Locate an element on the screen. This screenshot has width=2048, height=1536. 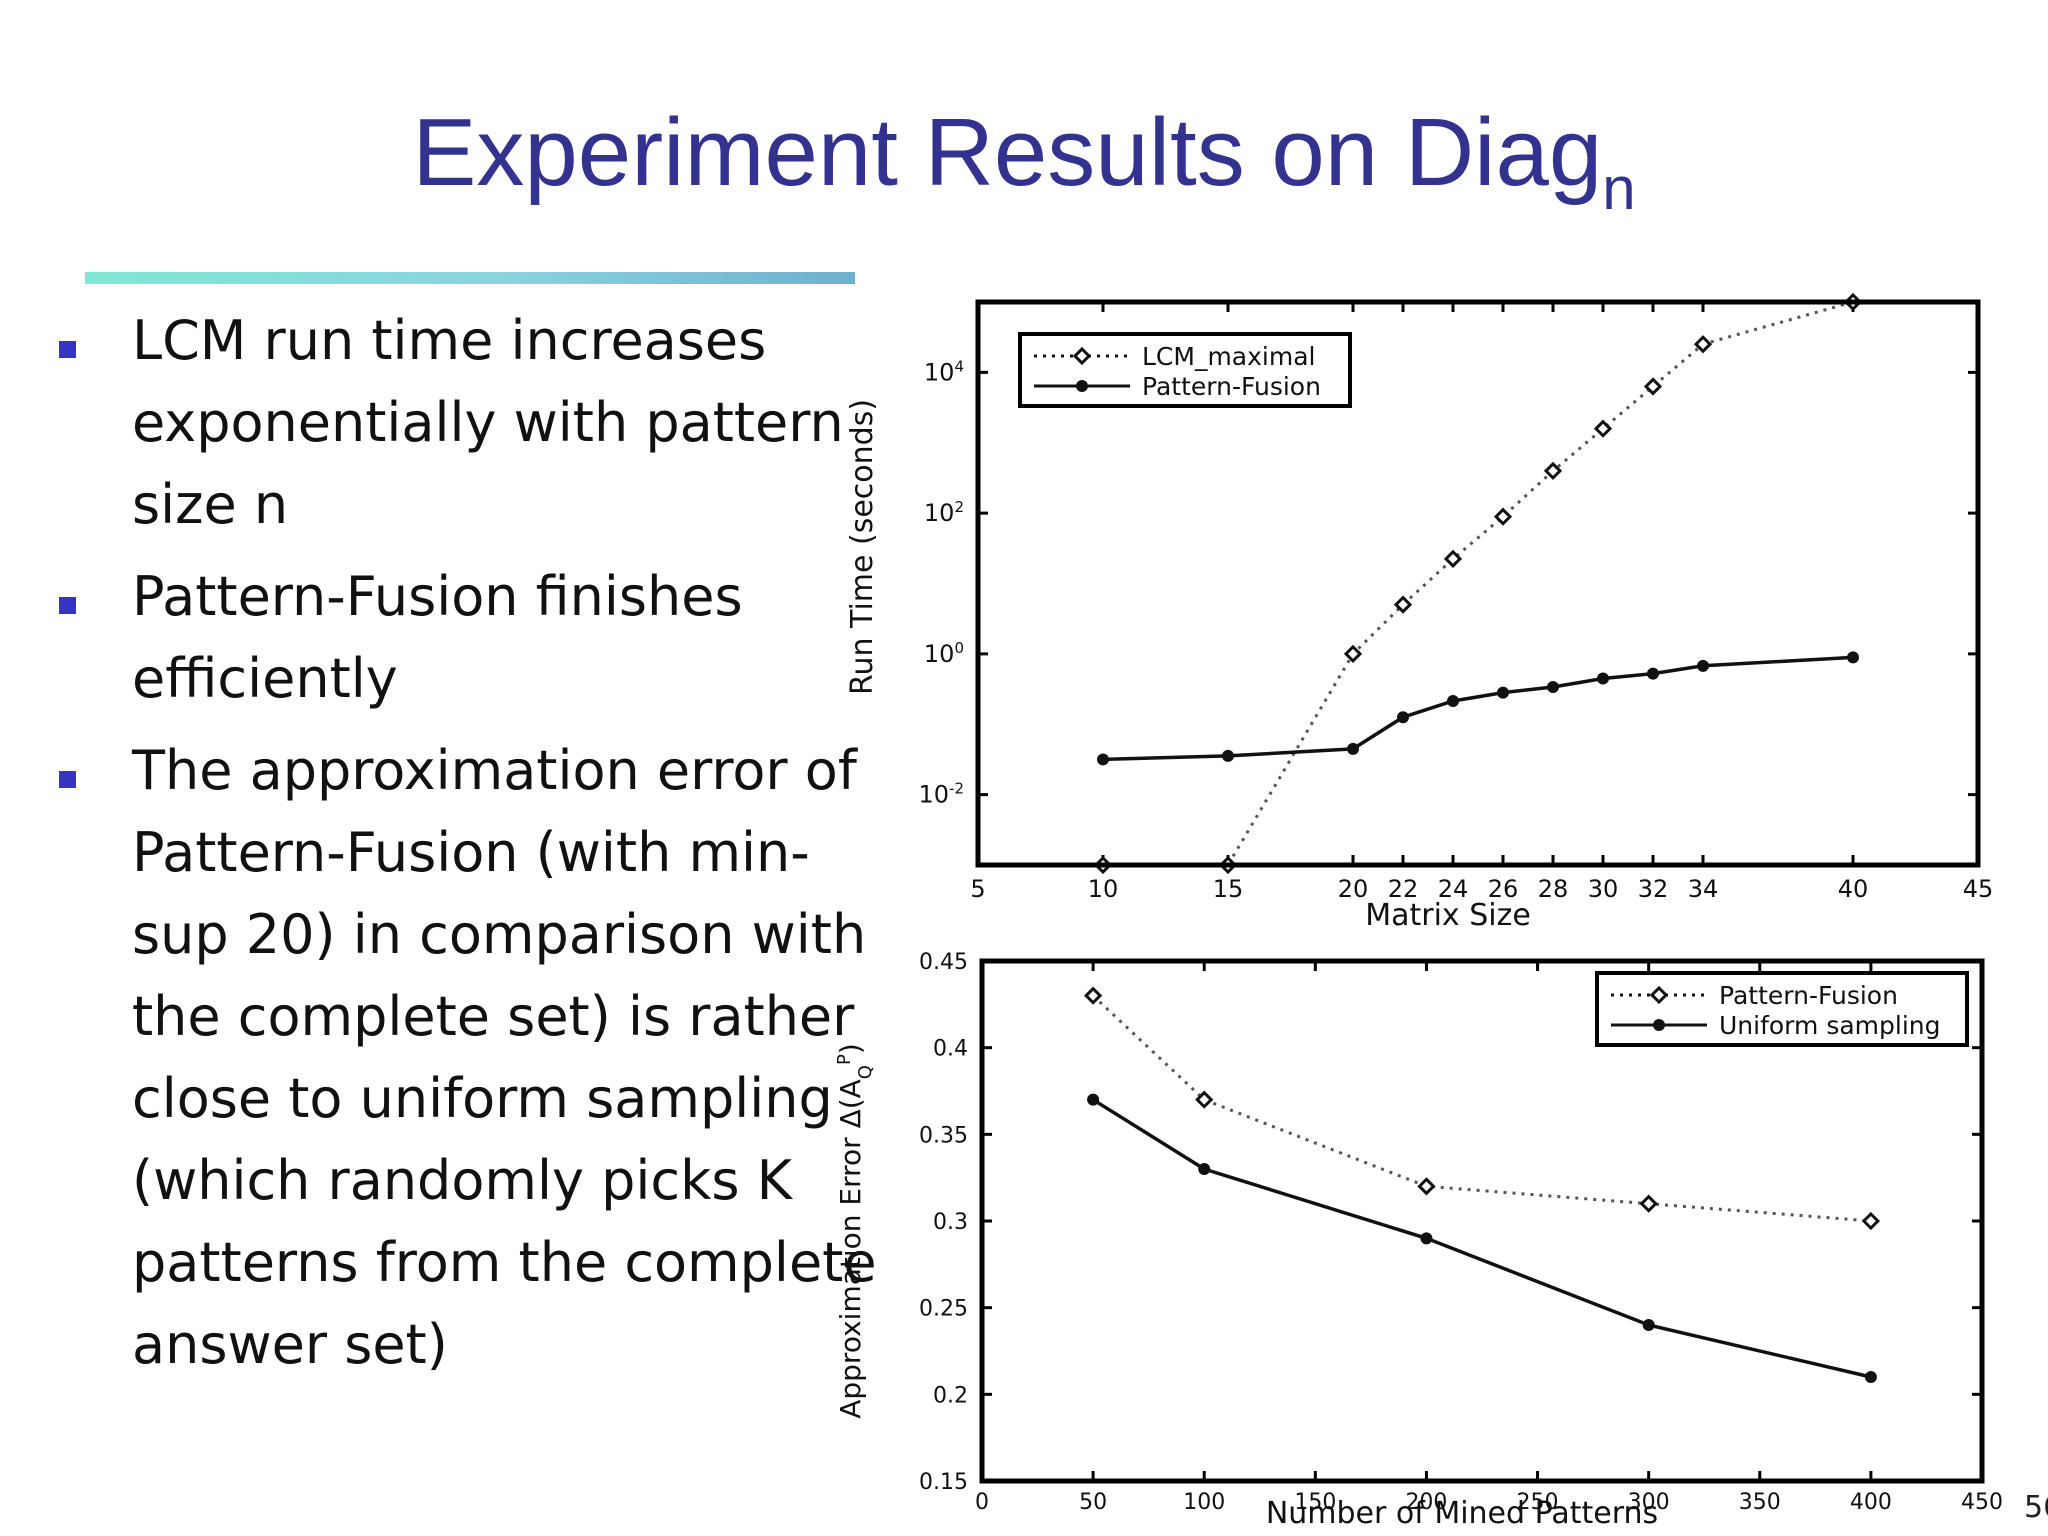
x-tick-label: 300 is located at coordinates (1649, 1502).